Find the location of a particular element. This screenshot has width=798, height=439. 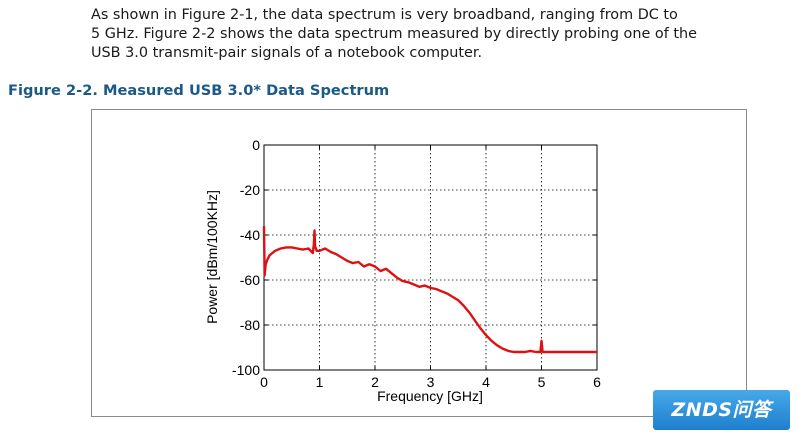

x-axis-label: Frequency [GHz] is located at coordinates (430, 396).